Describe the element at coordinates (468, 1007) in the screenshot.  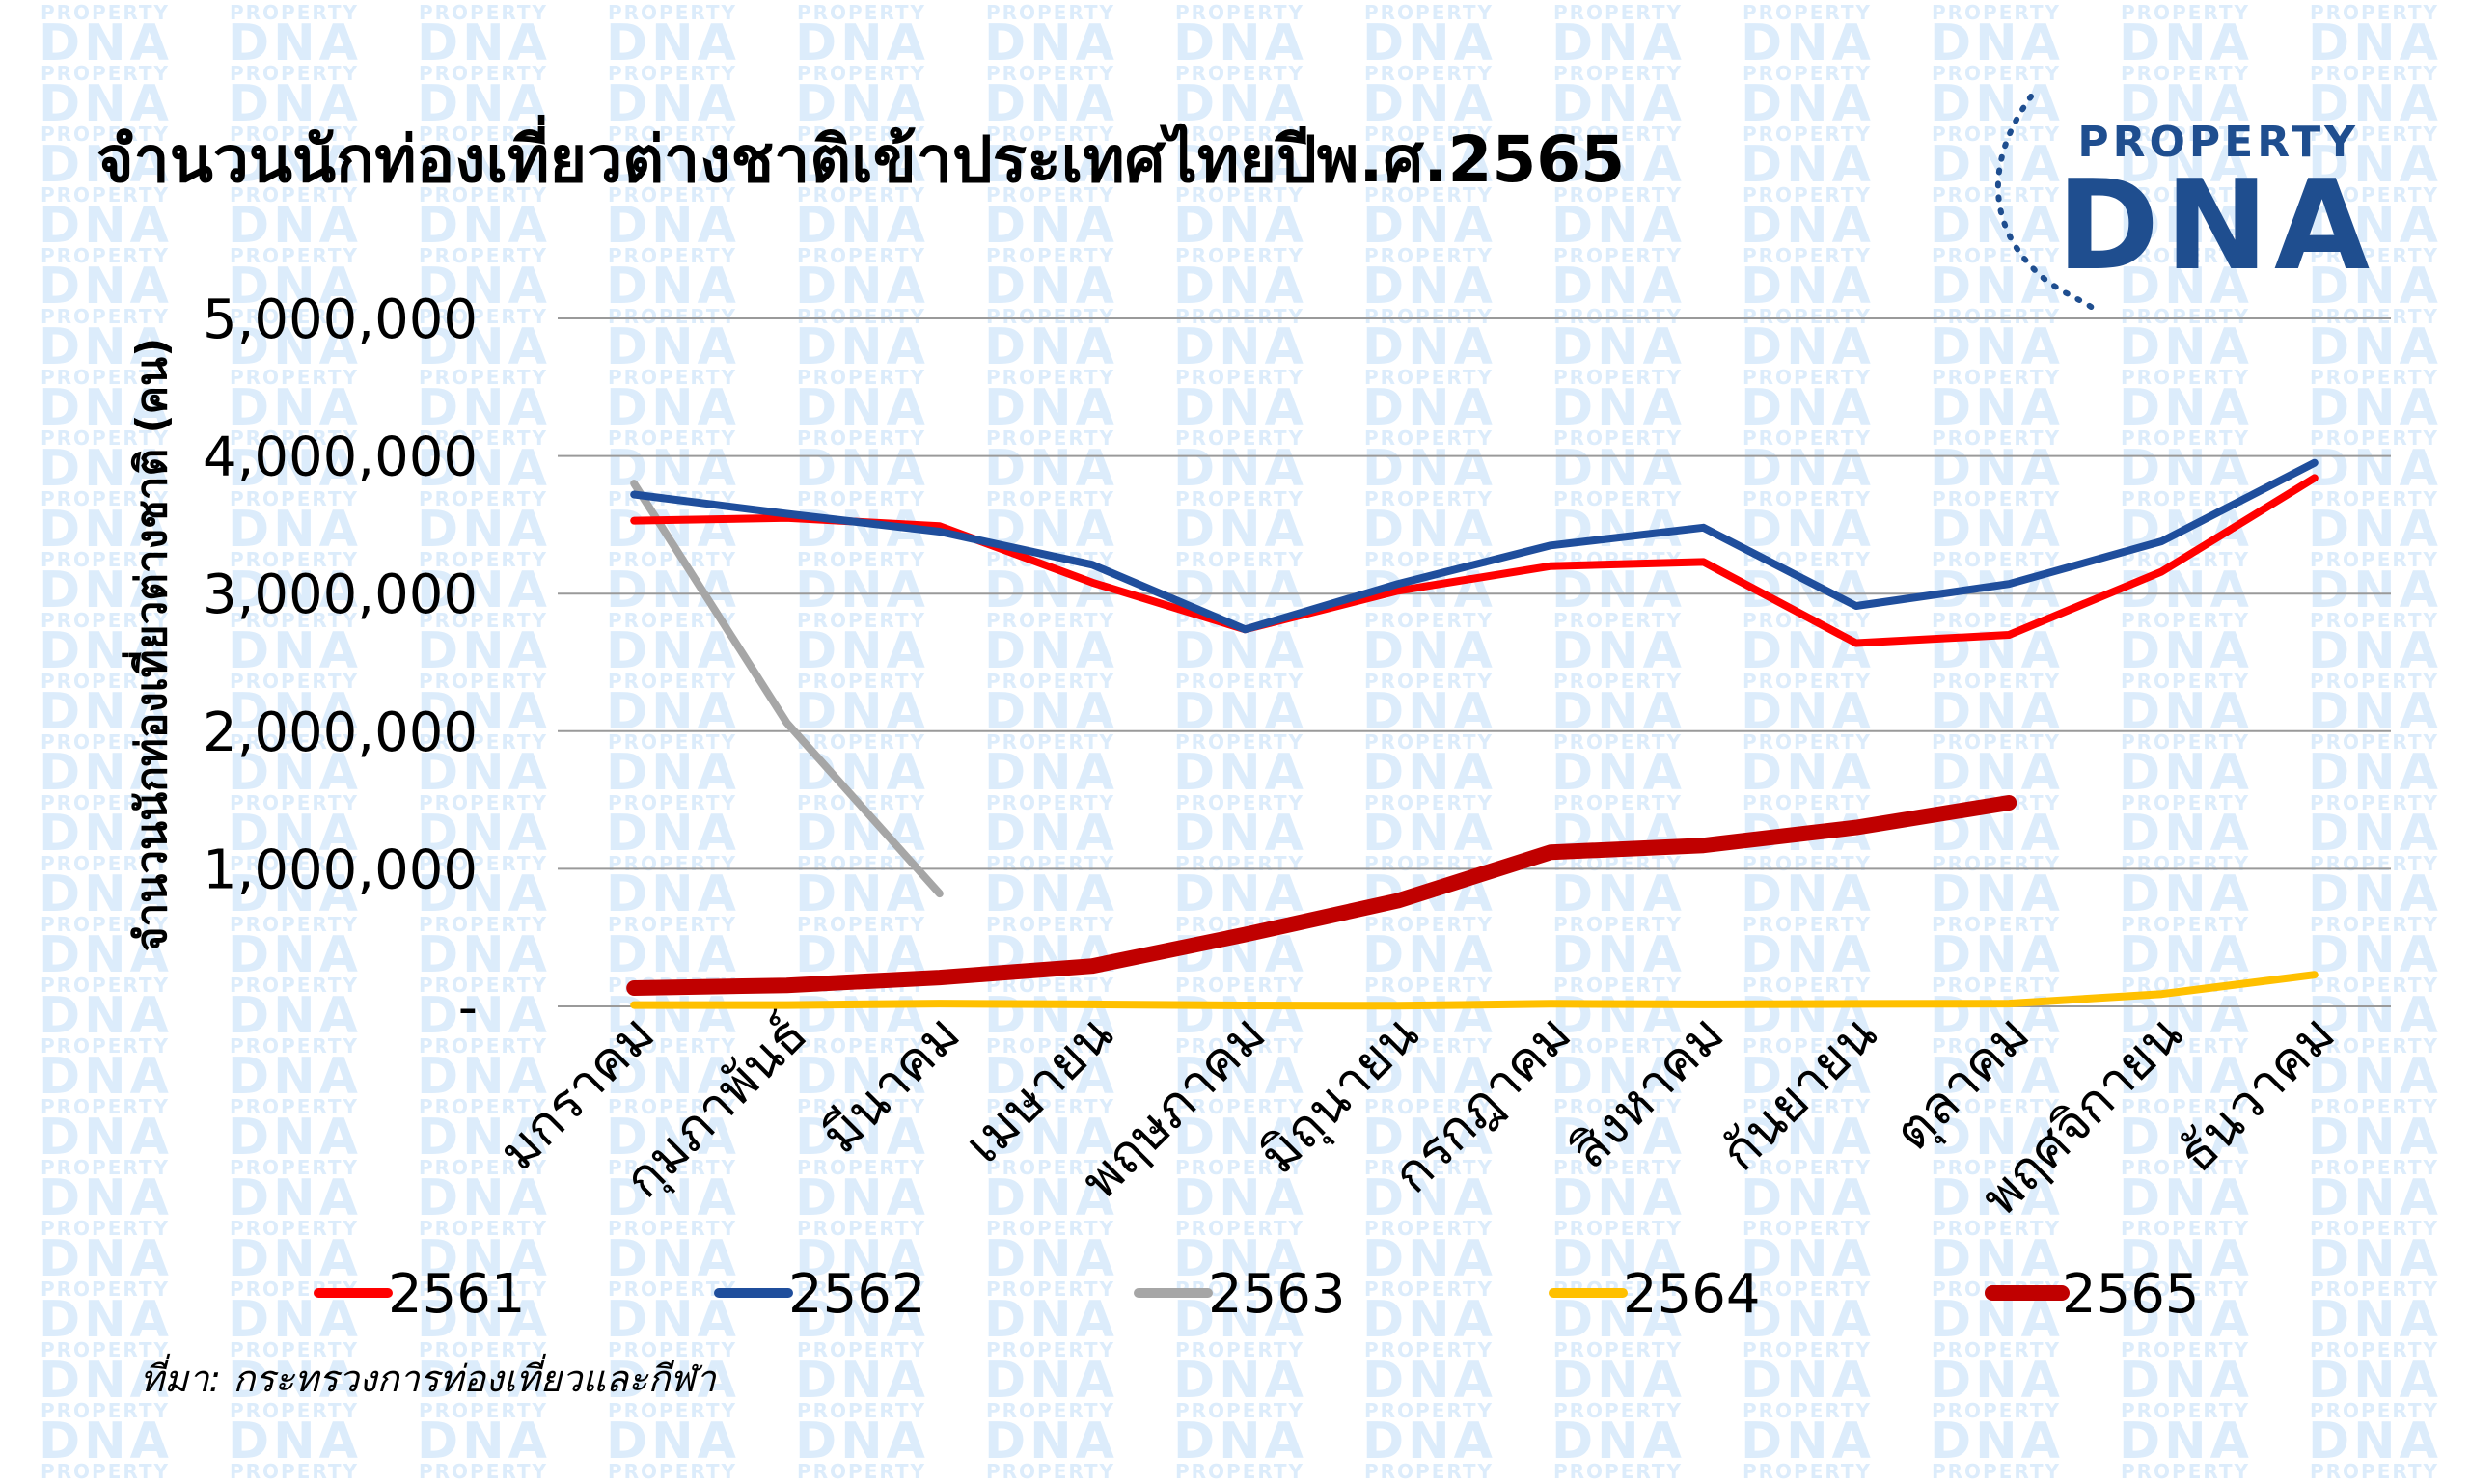
I see `y-tick-label: -` at that location.